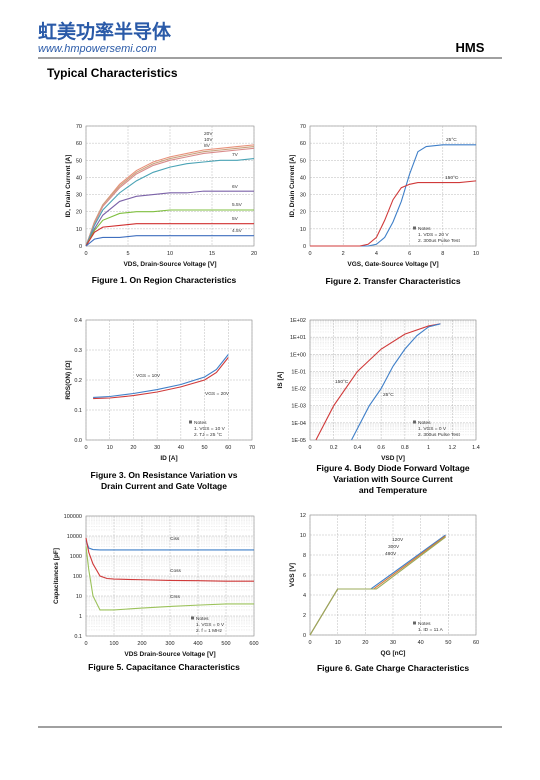 The width and height of the screenshot is (540, 780). What do you see at coordinates (303, 196) in the screenshot?
I see `y-tick-label: 30` at bounding box center [303, 196].